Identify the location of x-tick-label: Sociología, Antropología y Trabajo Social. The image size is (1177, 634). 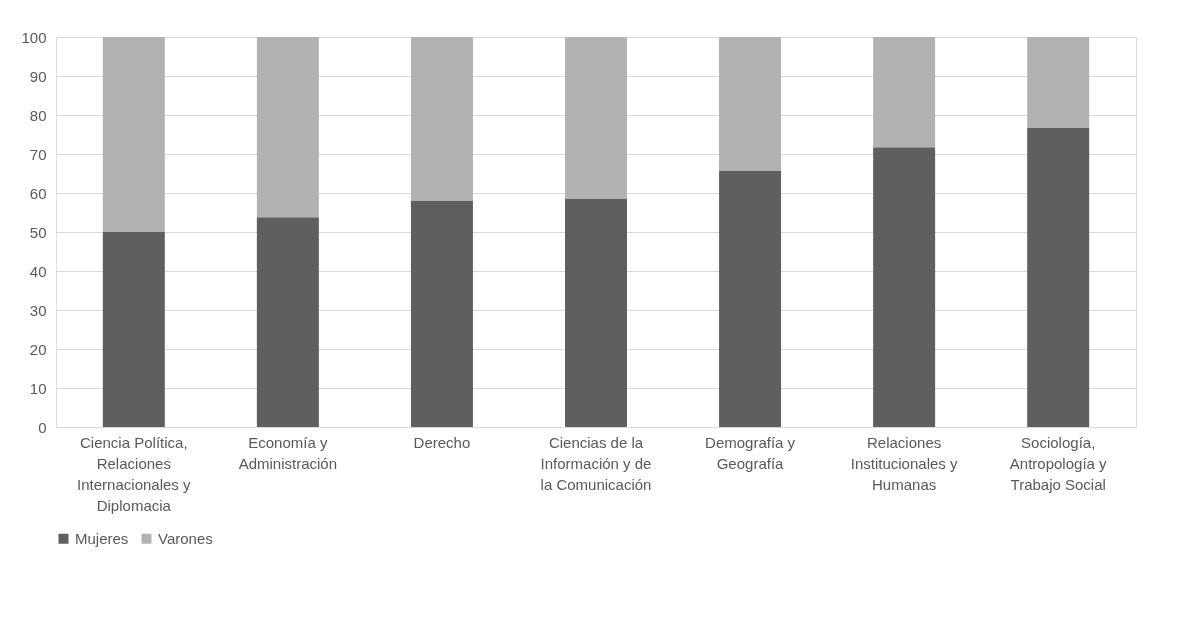
(1058, 463).